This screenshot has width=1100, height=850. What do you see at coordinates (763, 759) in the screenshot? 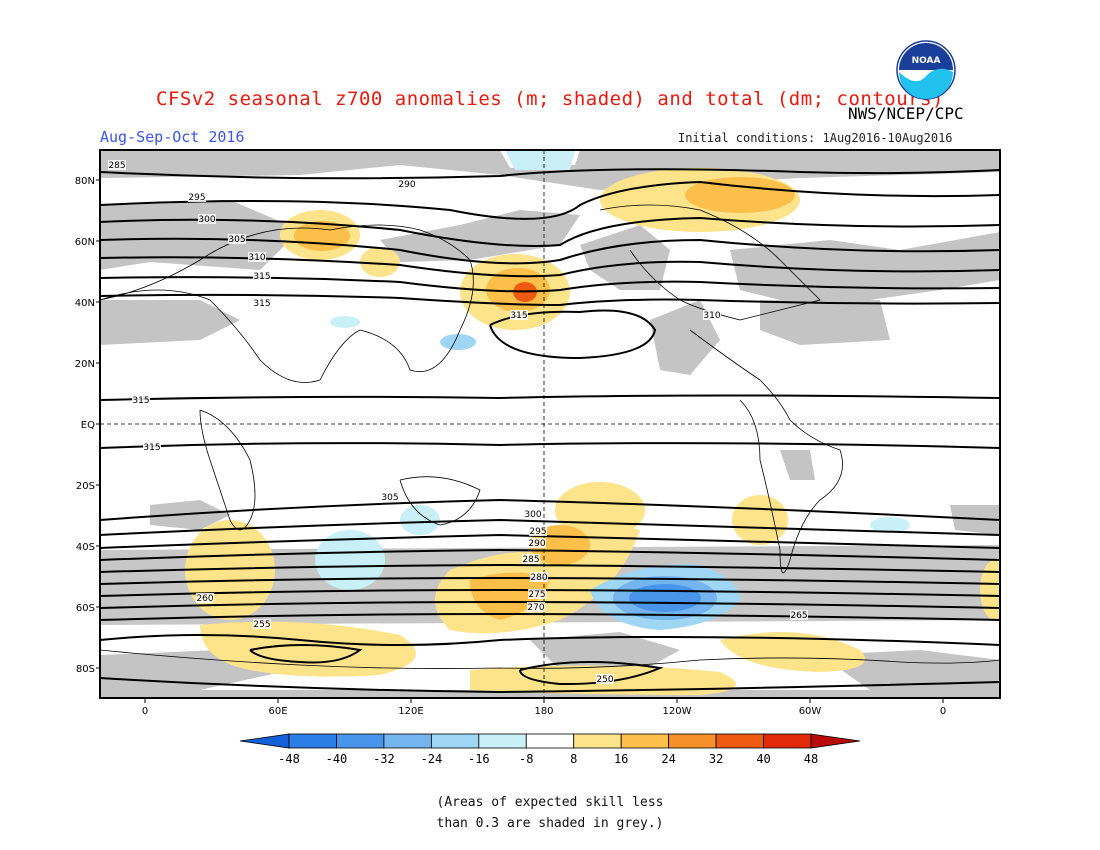
I see `colorbar-tick-label: 40` at bounding box center [763, 759].